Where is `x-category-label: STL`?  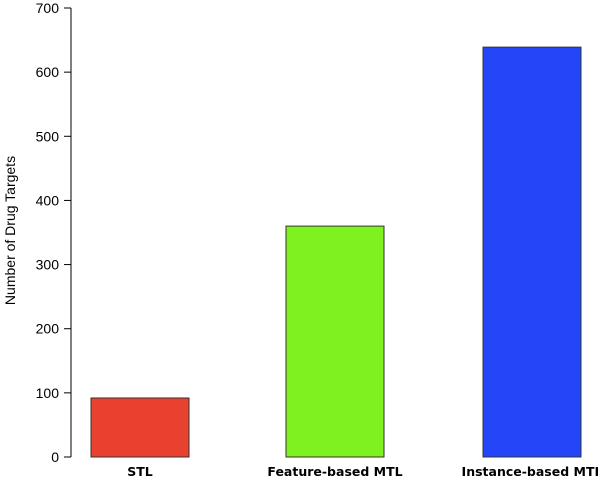
x-category-label: STL is located at coordinates (140, 471).